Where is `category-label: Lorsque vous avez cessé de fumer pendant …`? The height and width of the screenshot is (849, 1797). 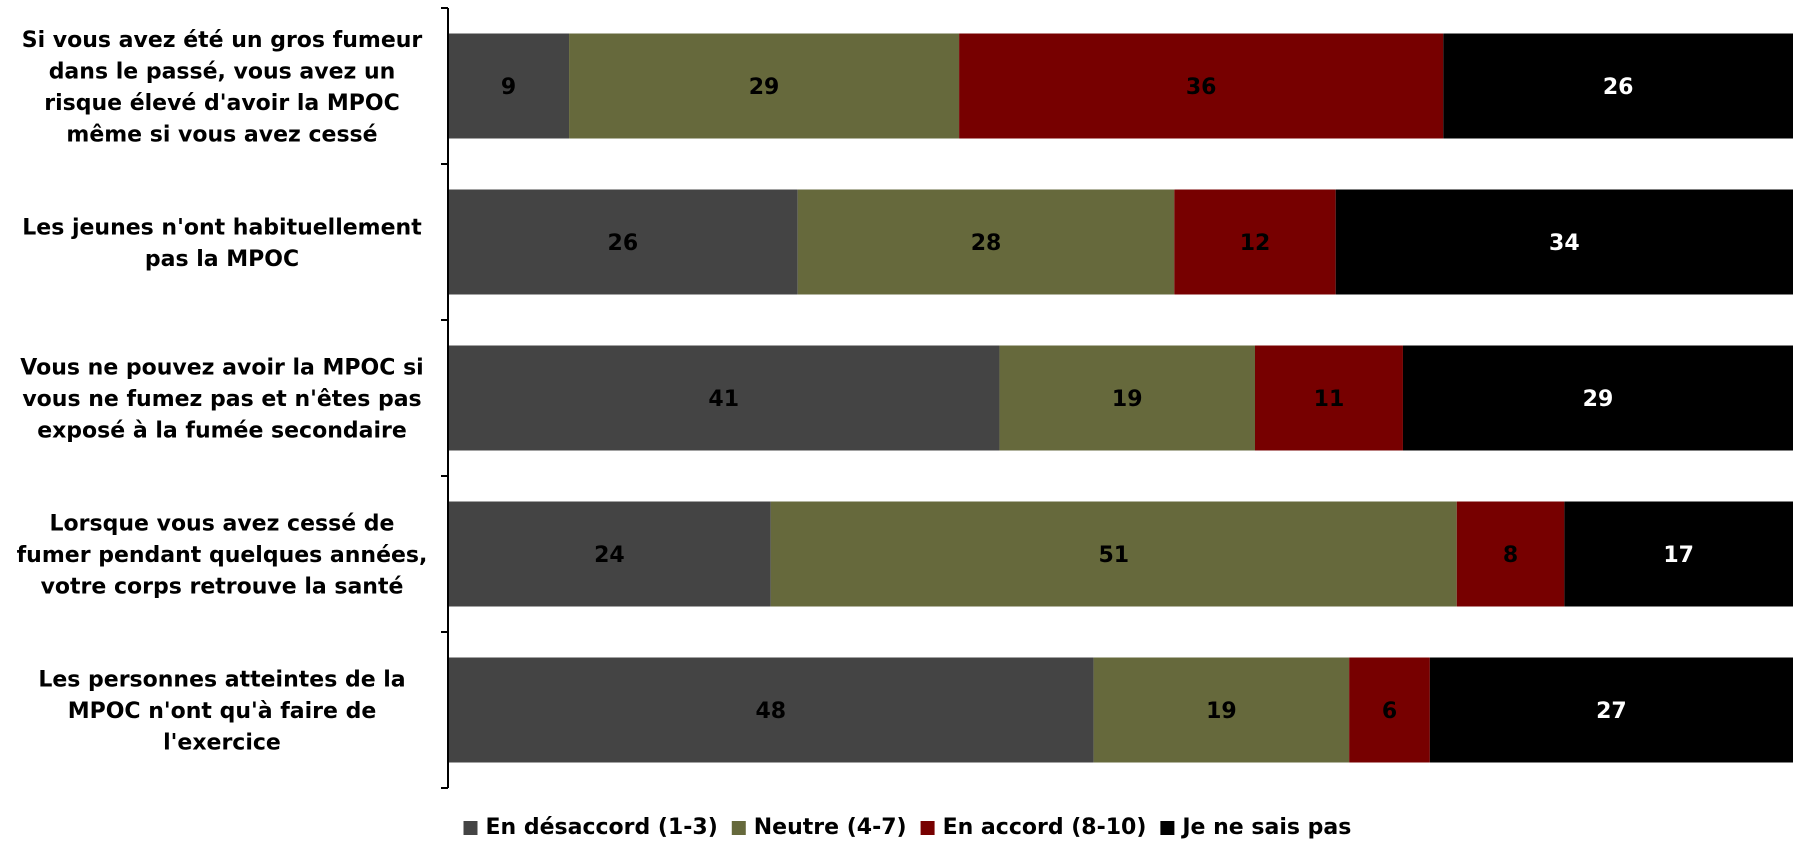
category-label: Lorsque vous avez cessé de fumer pendant … is located at coordinates (222, 556).